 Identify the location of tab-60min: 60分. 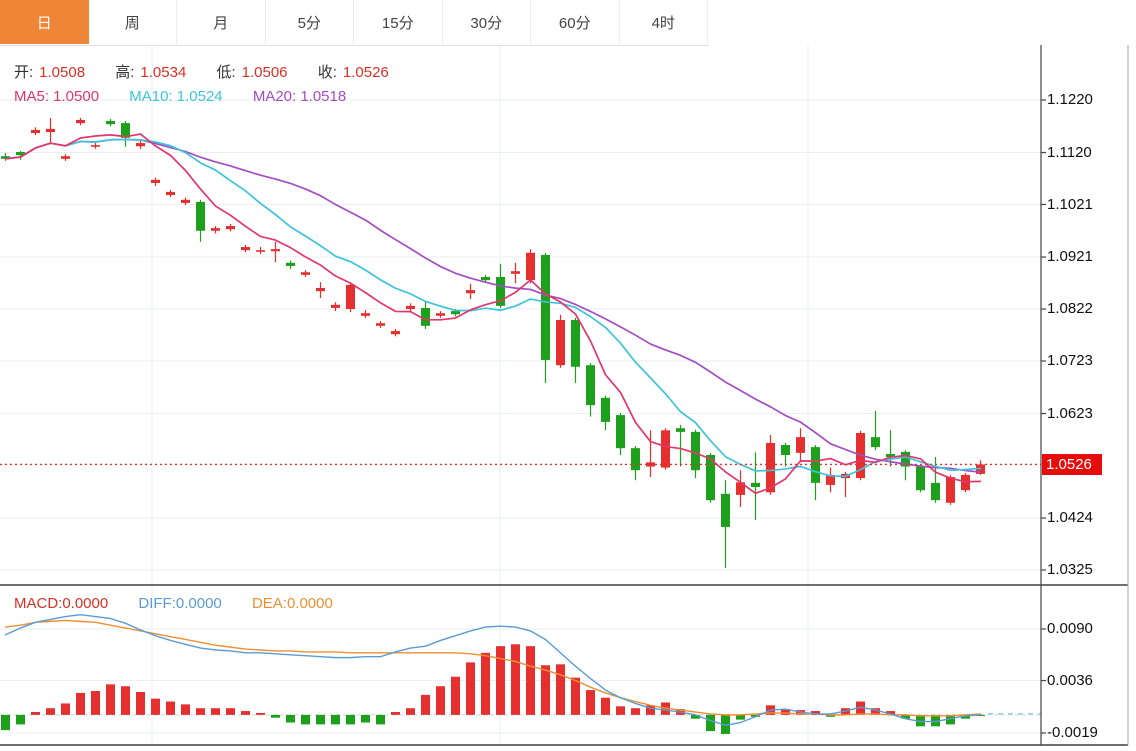
(575, 22).